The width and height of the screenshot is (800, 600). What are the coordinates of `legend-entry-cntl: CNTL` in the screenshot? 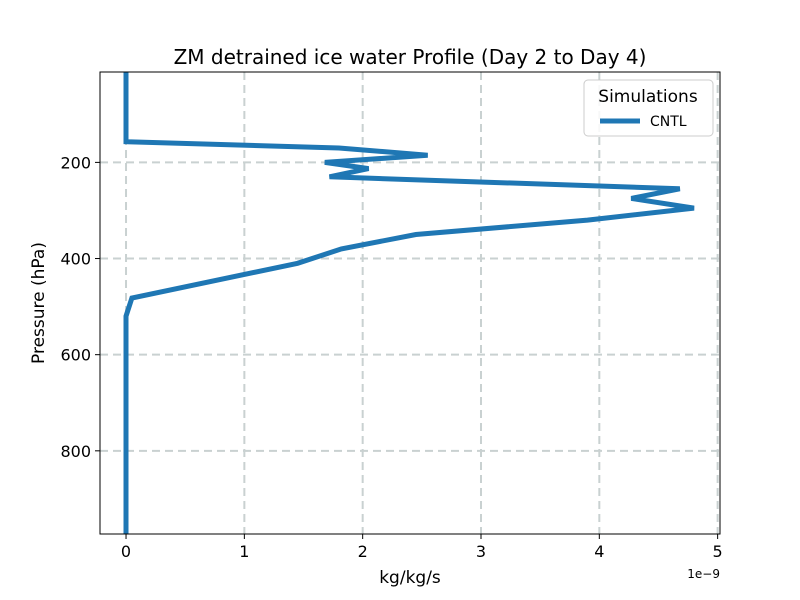 It's located at (668, 122).